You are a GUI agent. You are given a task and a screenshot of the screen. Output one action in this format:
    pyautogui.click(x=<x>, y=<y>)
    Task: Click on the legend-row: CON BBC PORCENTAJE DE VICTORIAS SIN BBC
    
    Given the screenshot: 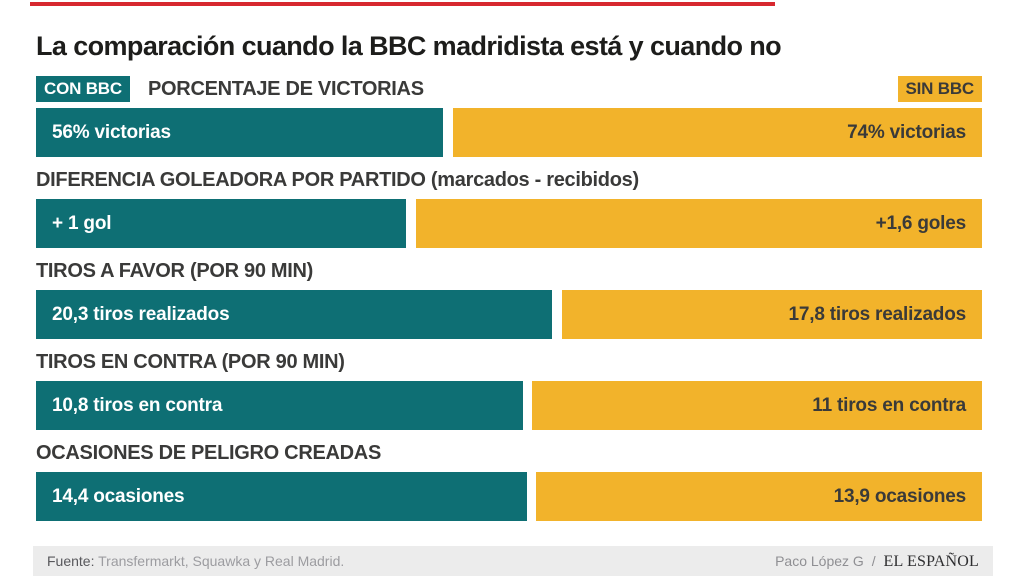 What is the action you would take?
    pyautogui.click(x=512, y=89)
    